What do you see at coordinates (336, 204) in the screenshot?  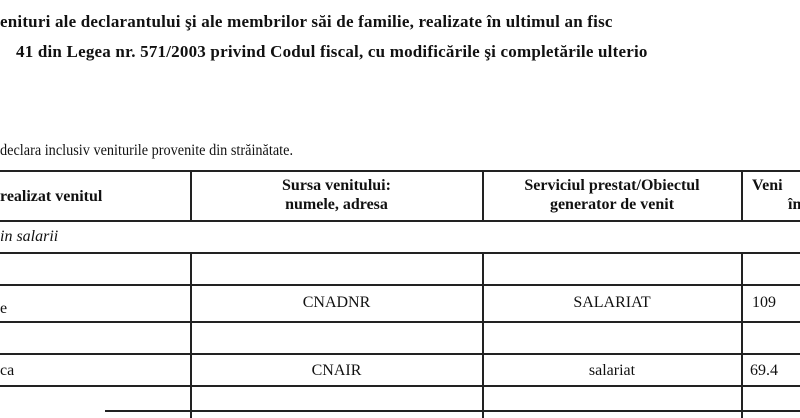 I see `header-col2-line2: numele, adresa` at bounding box center [336, 204].